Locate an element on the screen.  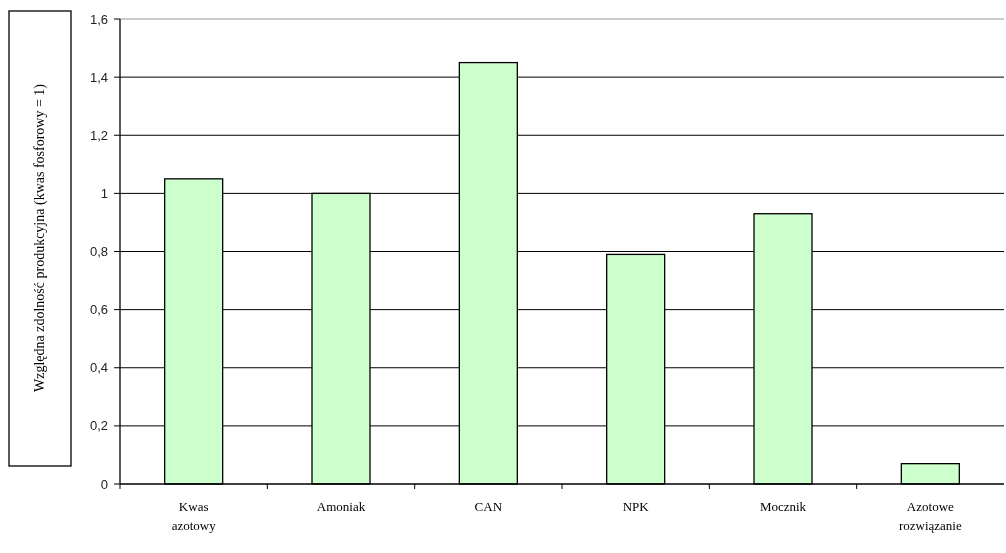
x-tick-label: NPK is located at coordinates (636, 506).